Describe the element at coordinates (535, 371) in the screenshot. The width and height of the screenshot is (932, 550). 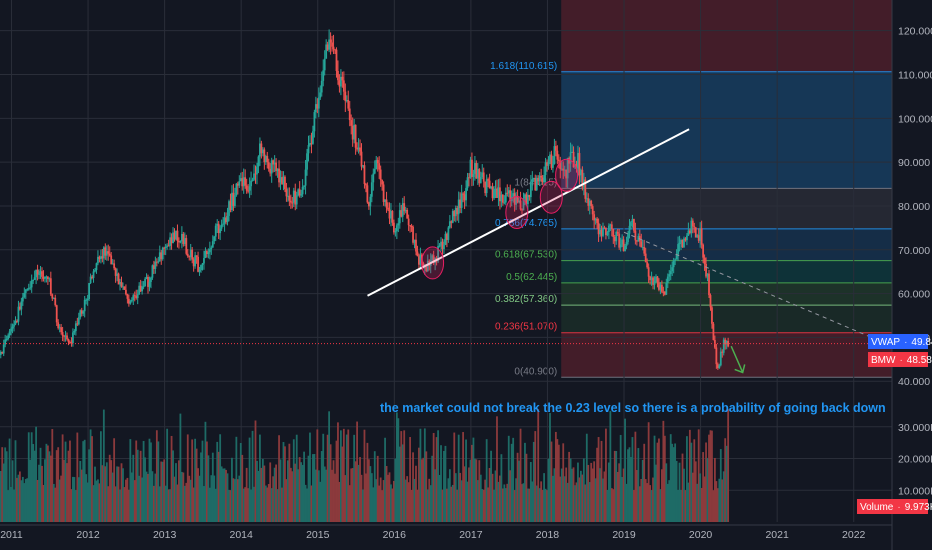
I see `fib-level-label-7: 0(40.900)` at that location.